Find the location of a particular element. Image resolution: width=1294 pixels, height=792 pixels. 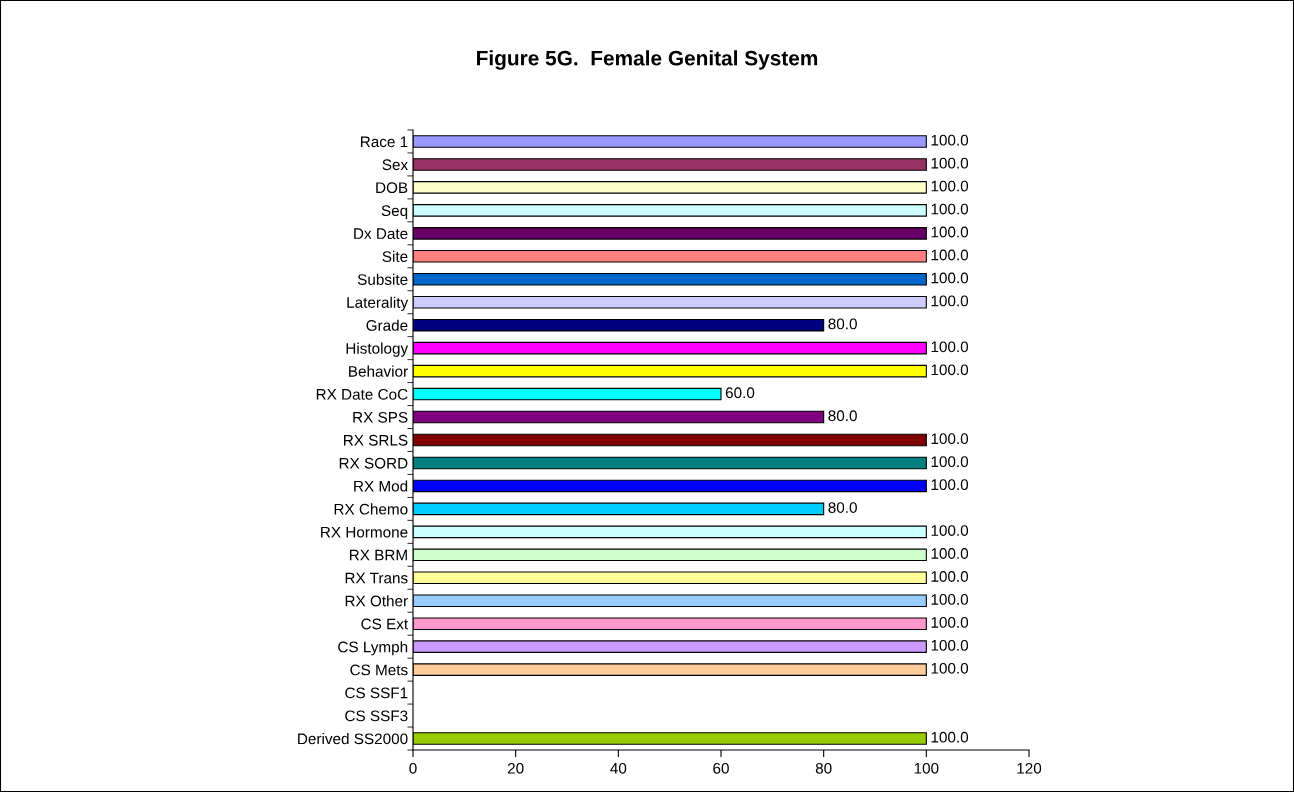

y-tick-label: RX Trans is located at coordinates (376, 578).